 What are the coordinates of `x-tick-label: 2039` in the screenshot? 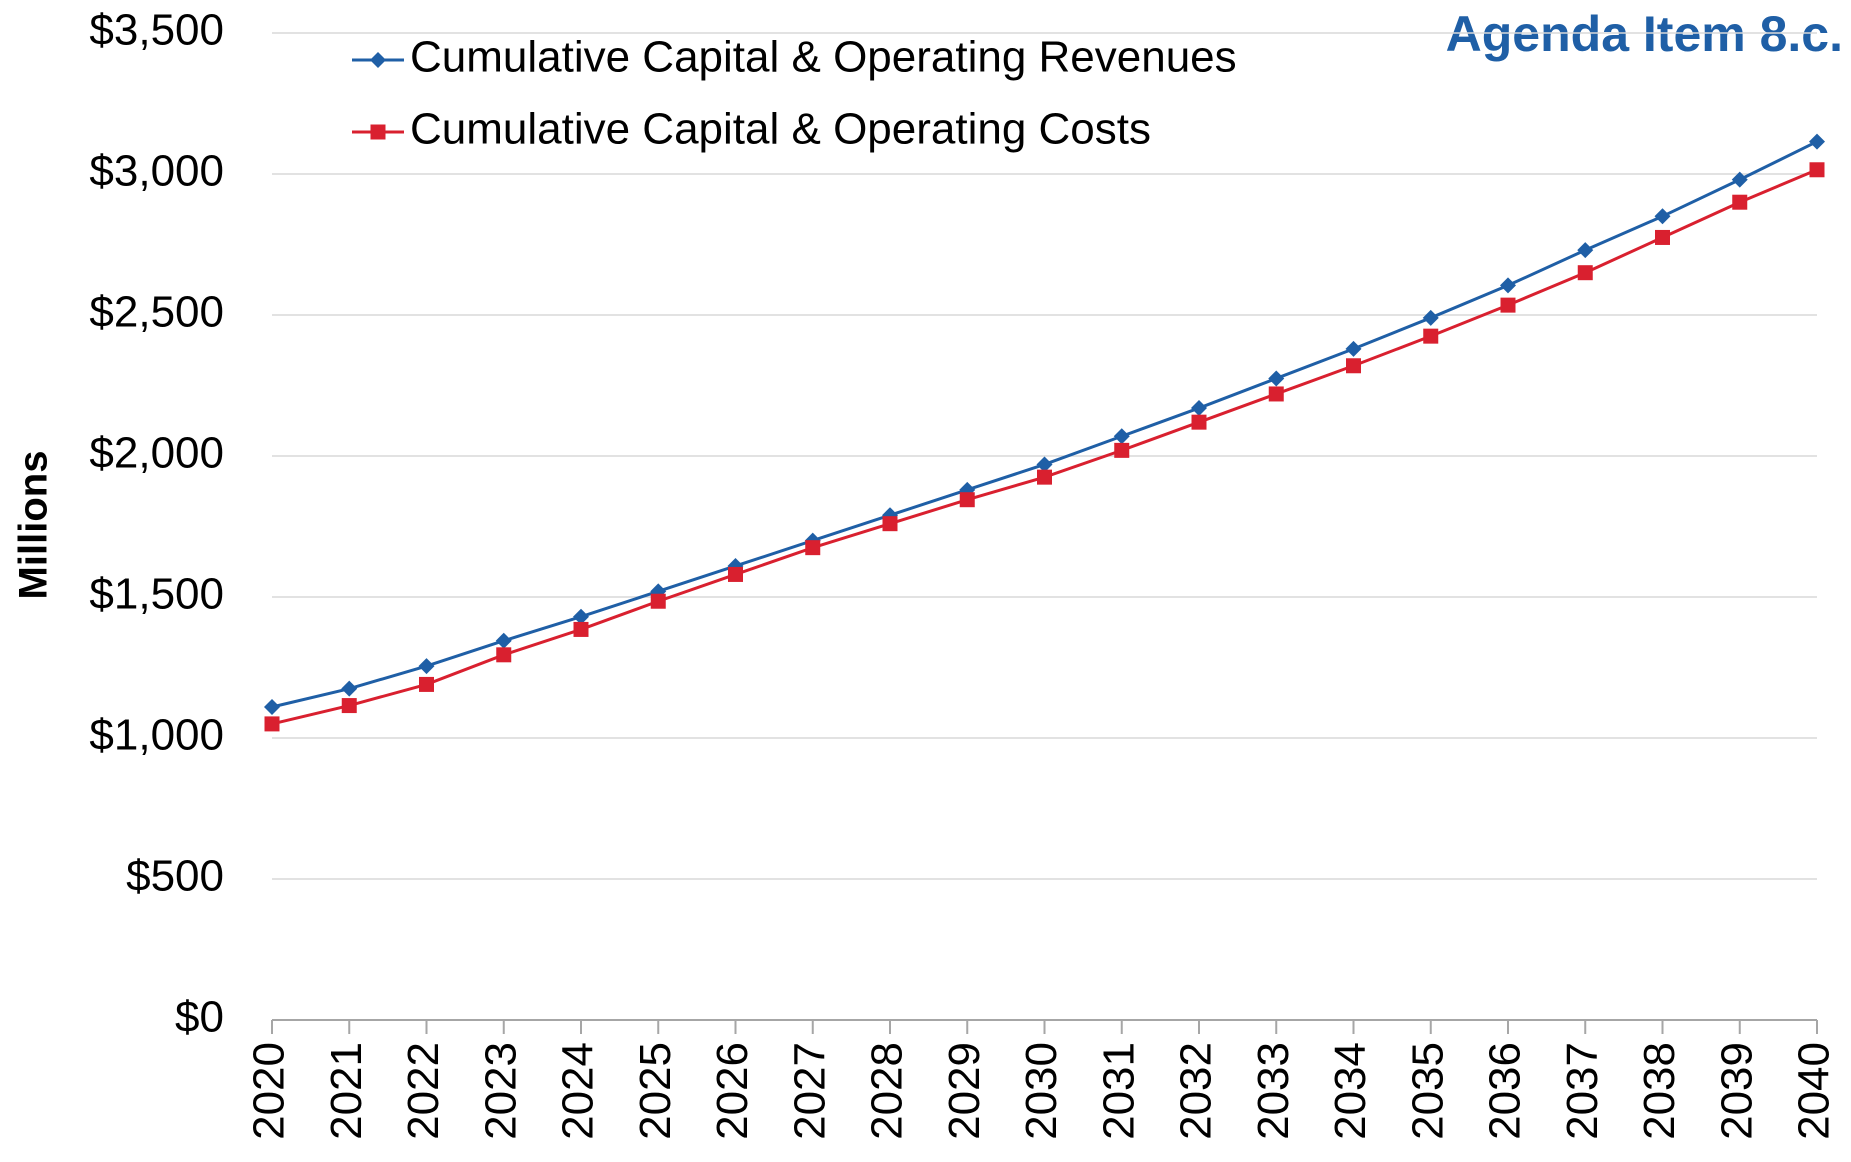 It's located at (1736, 1091).